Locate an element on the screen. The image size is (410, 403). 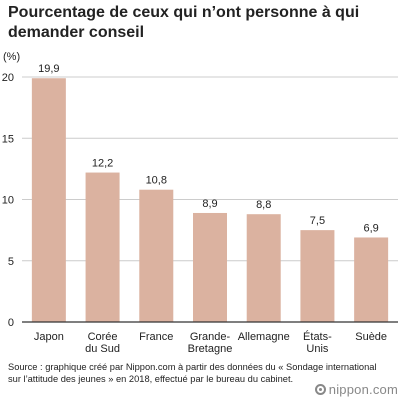
bar-value-label: 12,2 is located at coordinates (102, 164).